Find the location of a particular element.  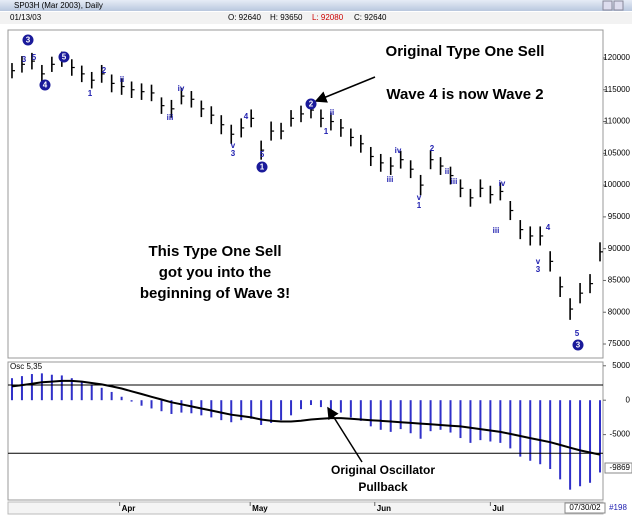

title-bar is located at coordinates (316, 5).